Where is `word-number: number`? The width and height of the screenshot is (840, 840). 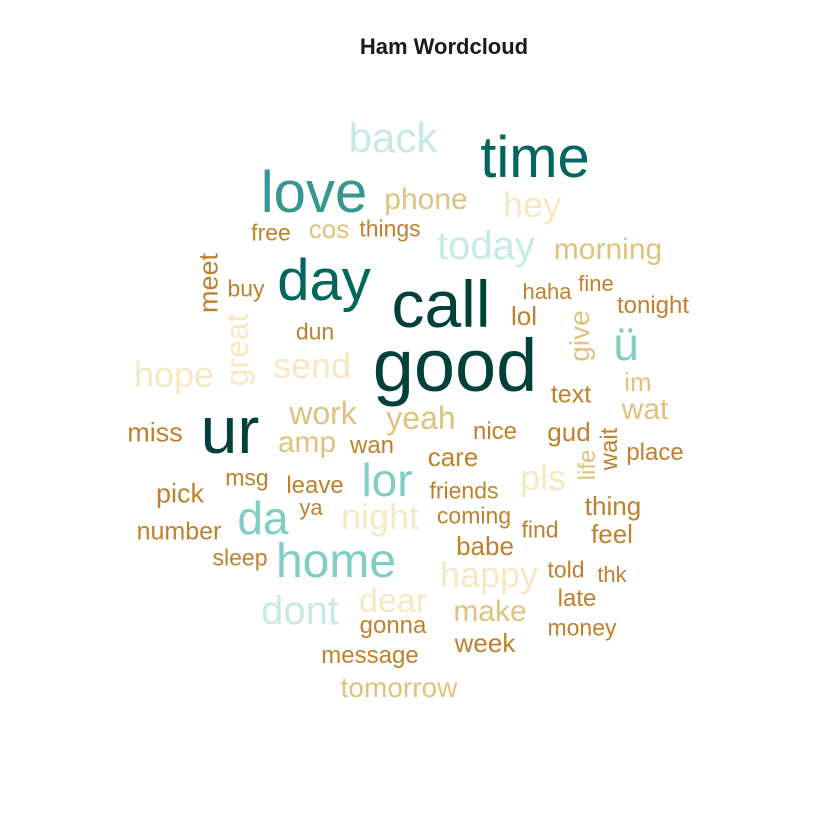
word-number: number is located at coordinates (179, 531).